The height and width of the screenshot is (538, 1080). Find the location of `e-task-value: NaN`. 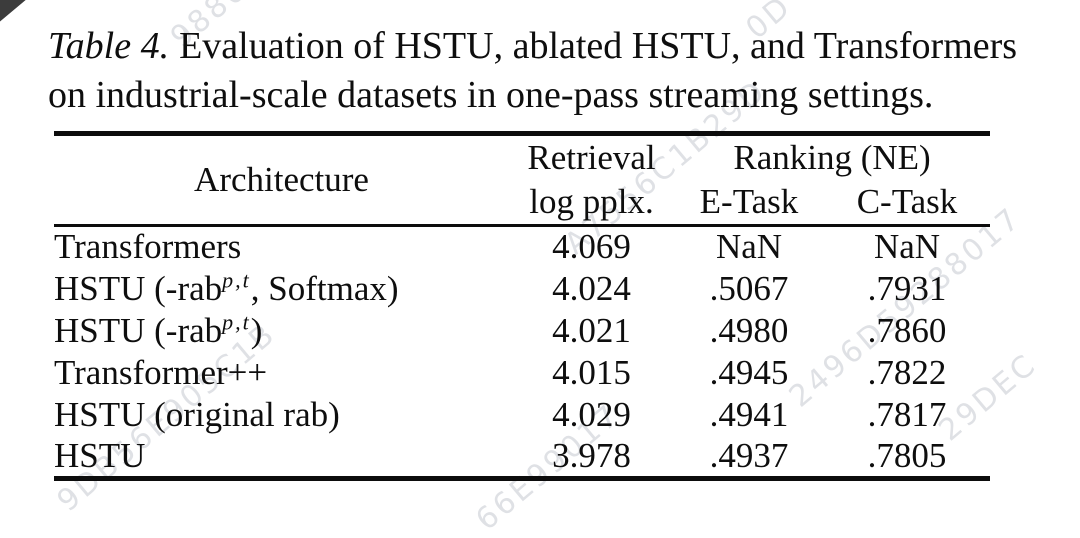

e-task-value: NaN is located at coordinates (749, 247).